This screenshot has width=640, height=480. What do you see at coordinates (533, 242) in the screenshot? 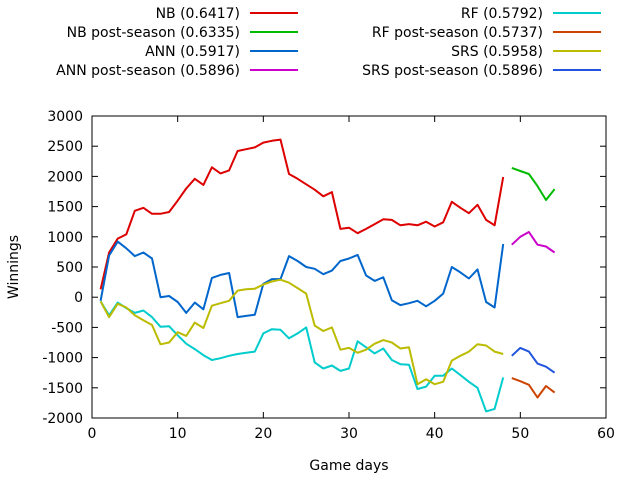
I see `series-line-ann-post-season` at bounding box center [533, 242].